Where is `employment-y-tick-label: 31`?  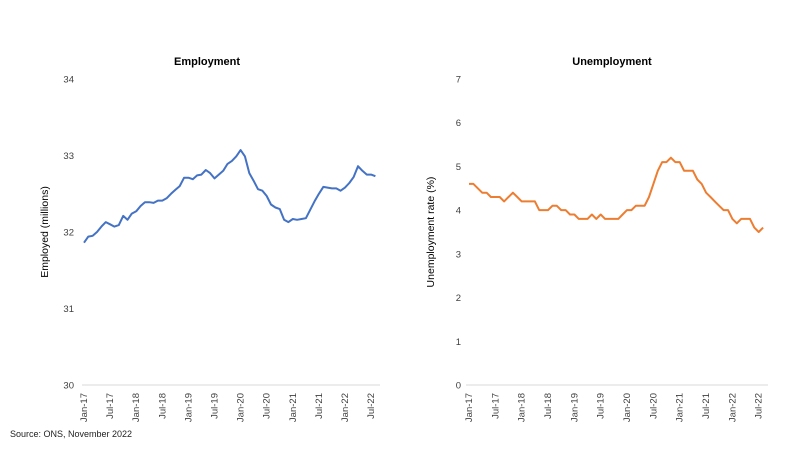 employment-y-tick-label: 31 is located at coordinates (68, 309).